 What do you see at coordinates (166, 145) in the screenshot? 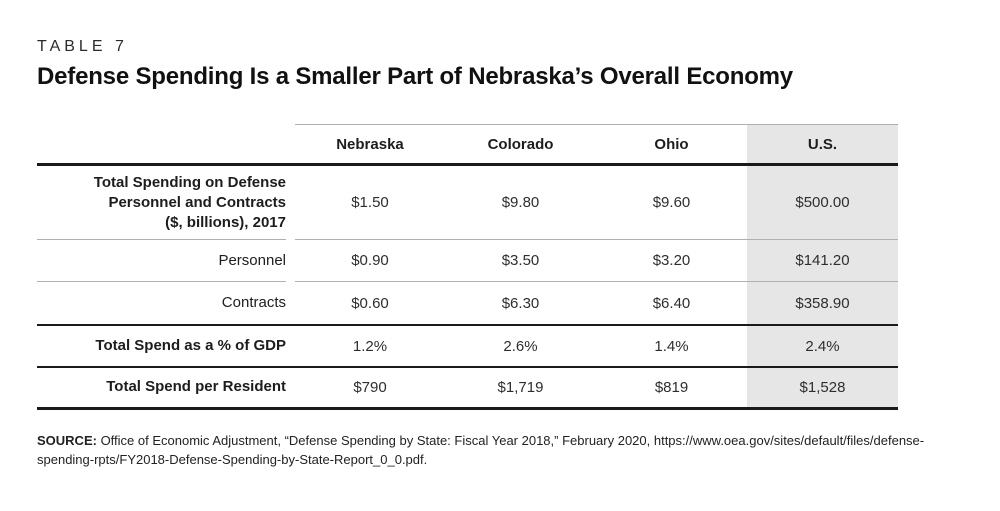
I see `empty-corner-cell` at bounding box center [166, 145].